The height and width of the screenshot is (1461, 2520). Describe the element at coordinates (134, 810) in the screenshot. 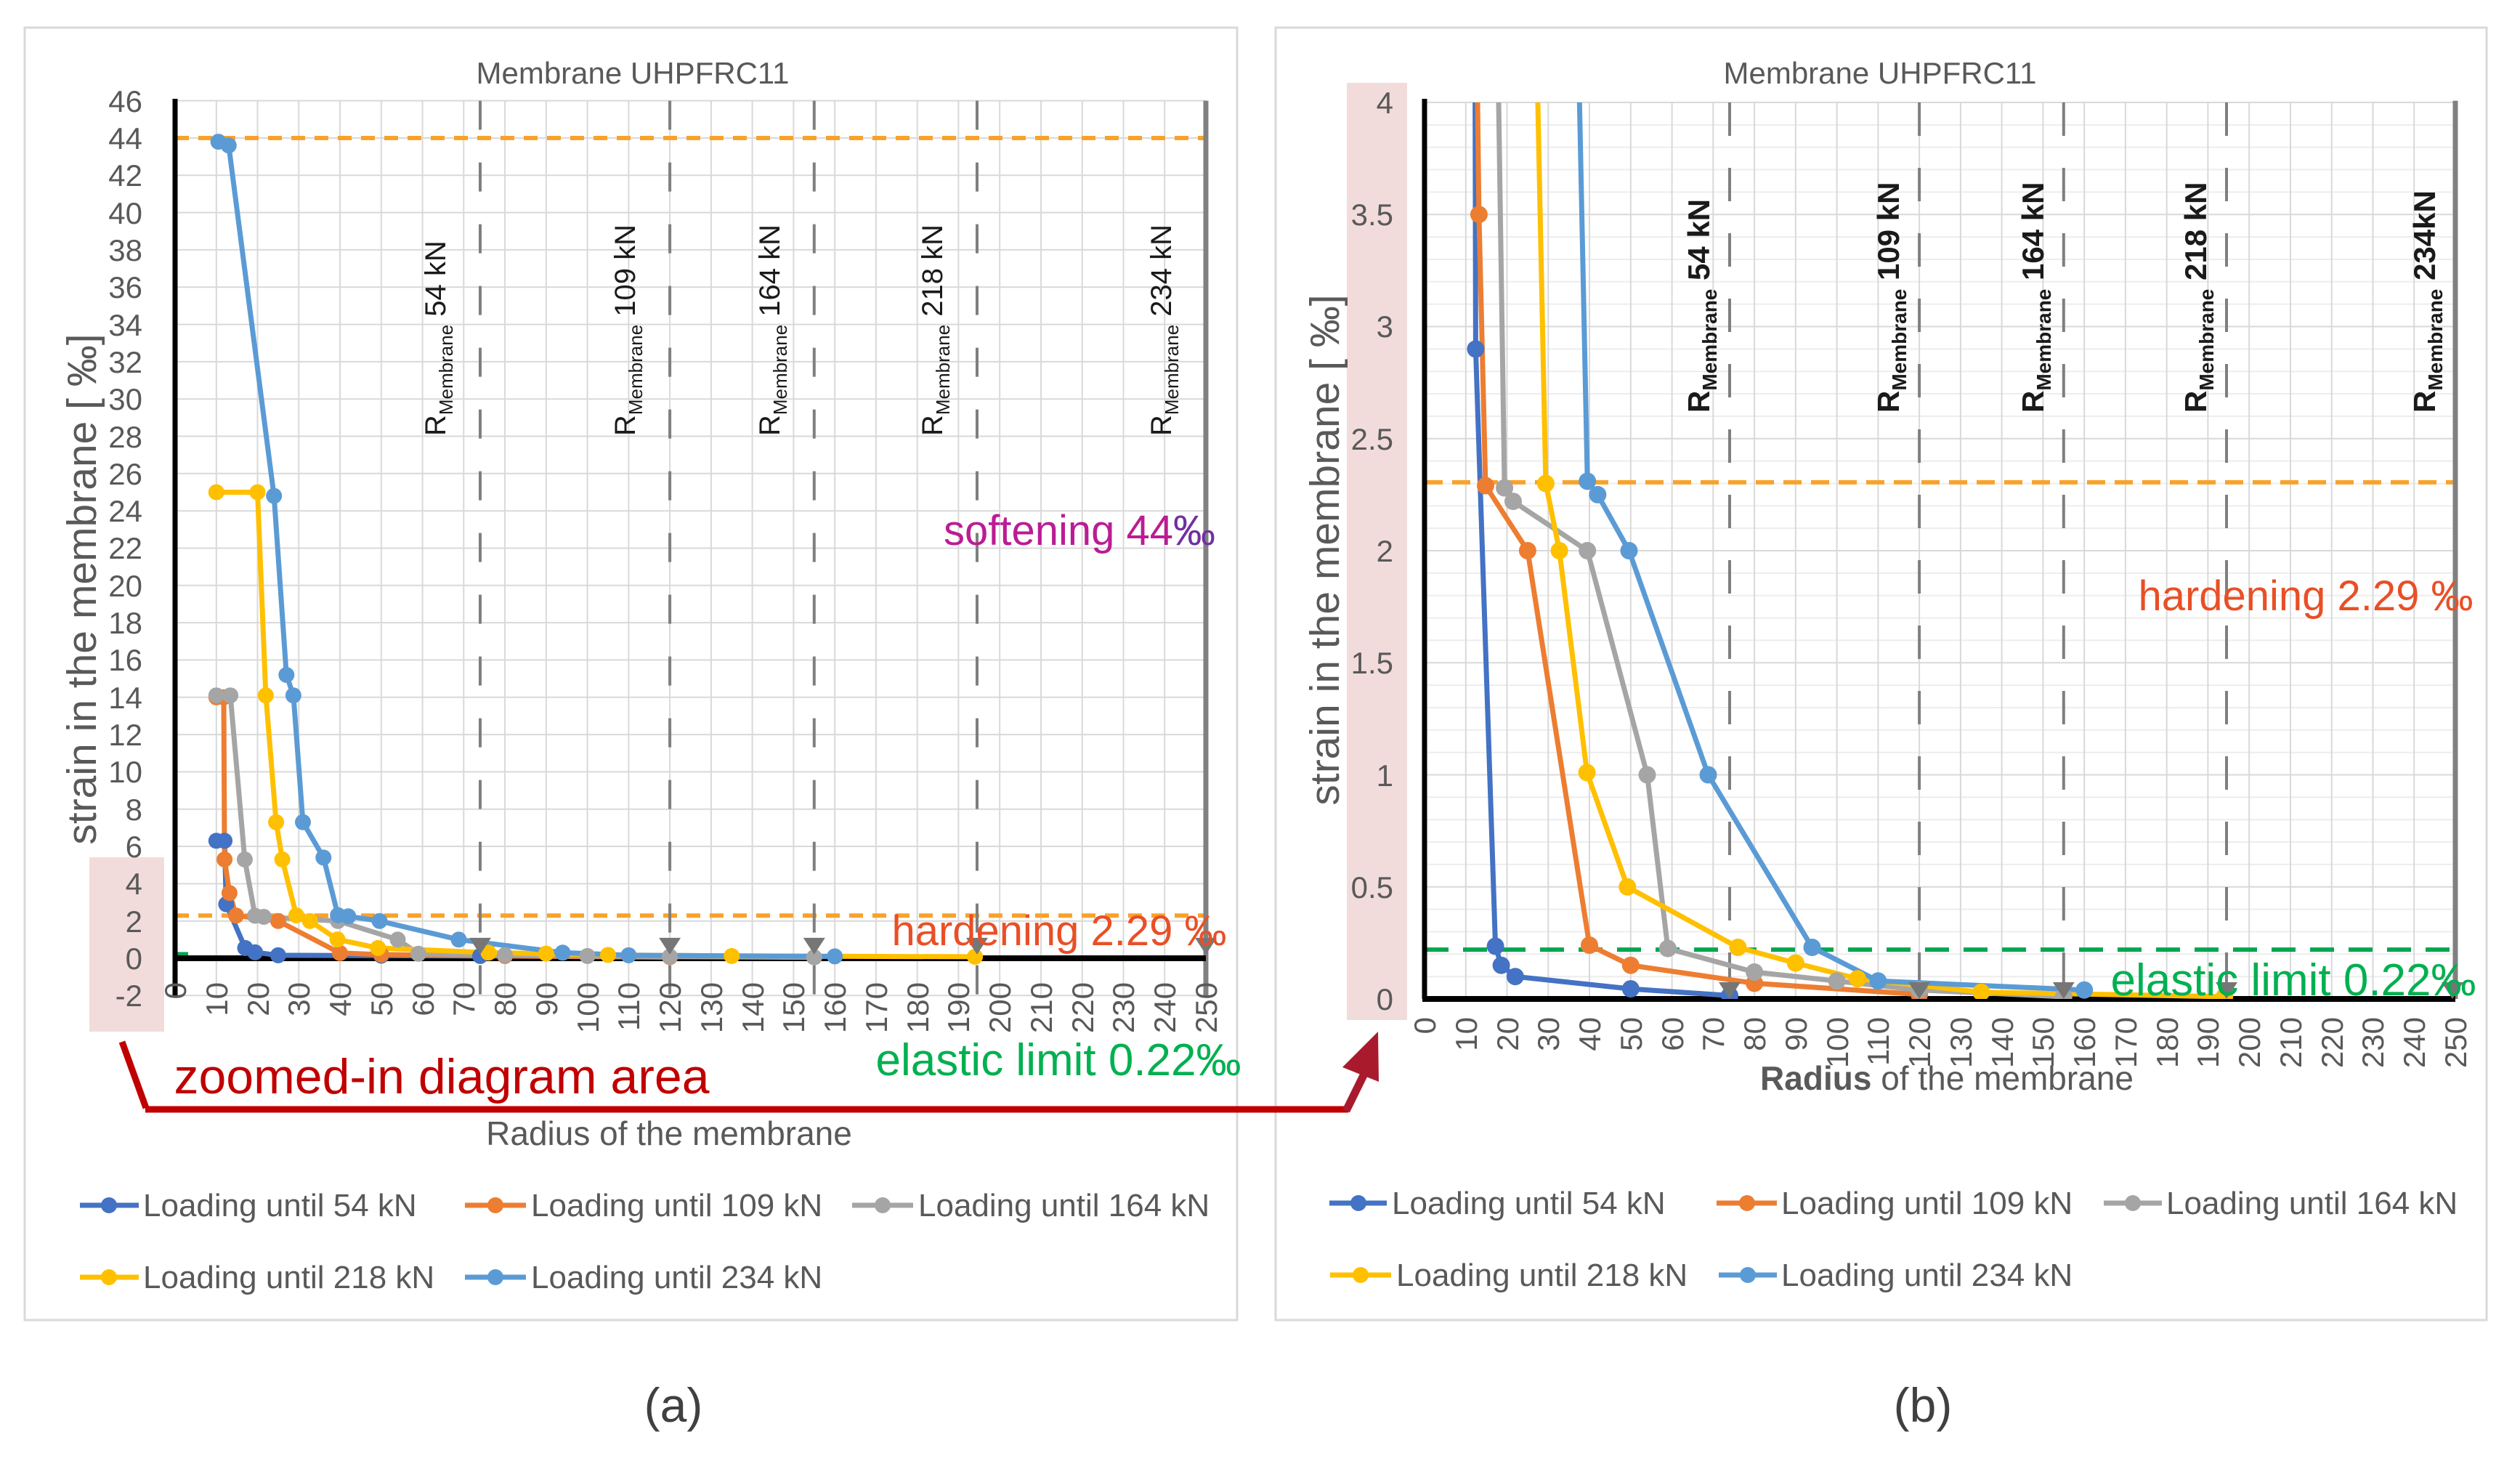

I see `svg-text: 8` at that location.